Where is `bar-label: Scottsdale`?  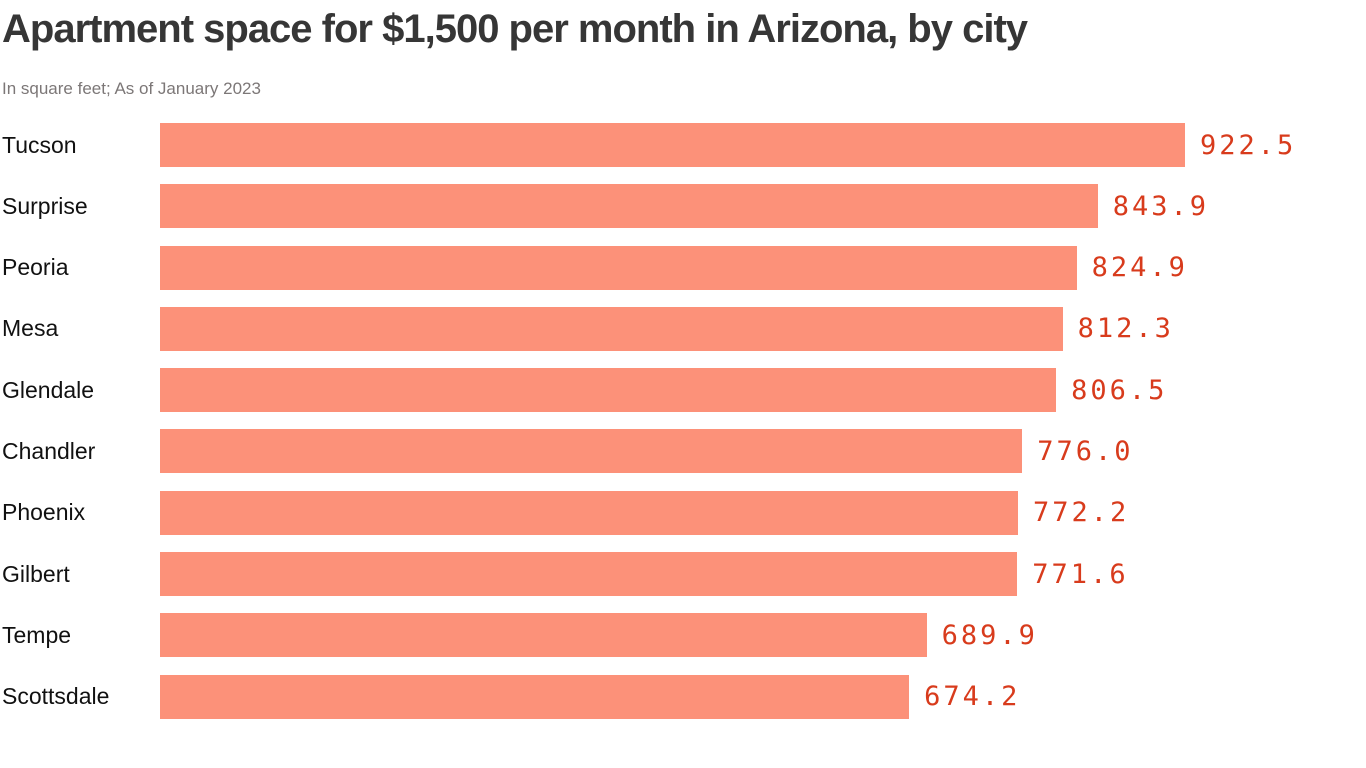 bar-label: Scottsdale is located at coordinates (56, 696).